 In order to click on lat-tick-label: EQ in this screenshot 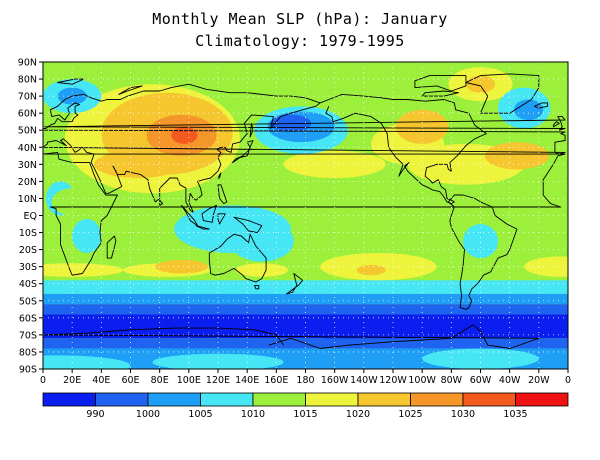, I will do `click(30, 216)`.